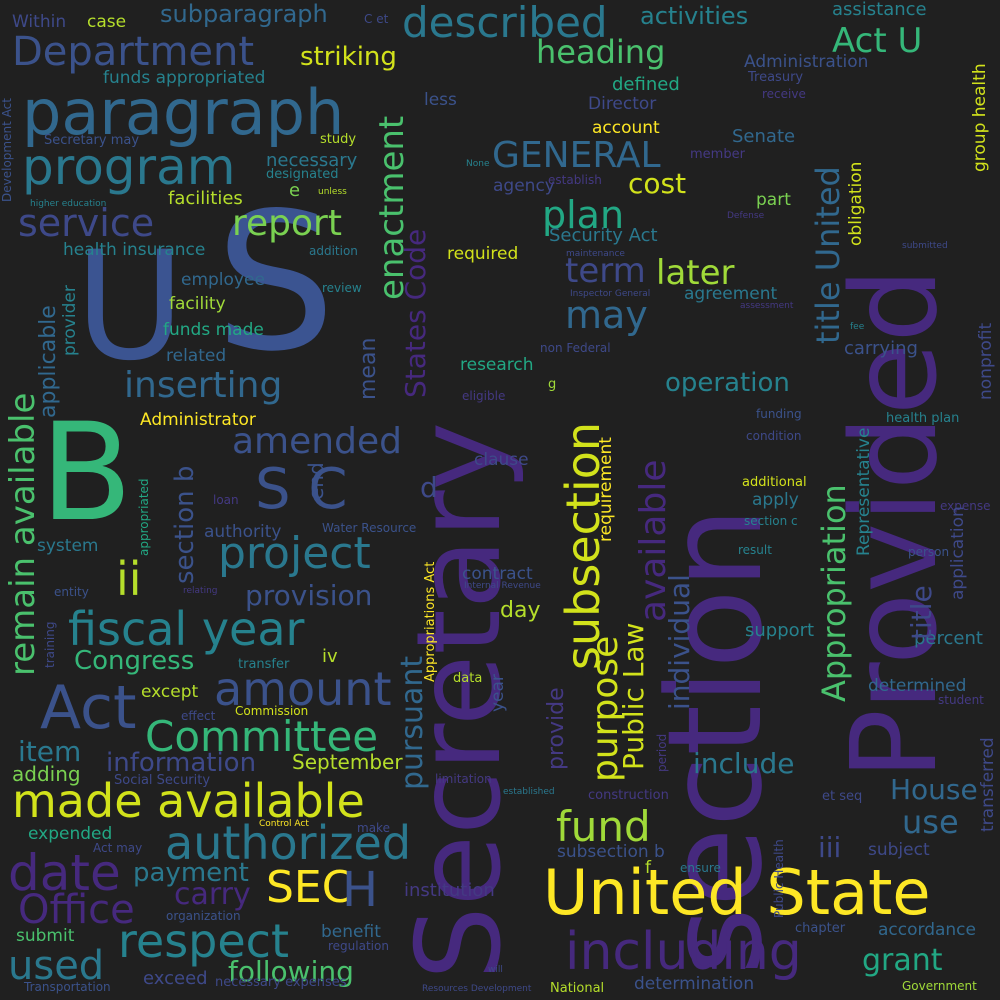 This screenshot has height=1000, width=1000. What do you see at coordinates (988, 784) in the screenshot?
I see `word: transferred` at bounding box center [988, 784].